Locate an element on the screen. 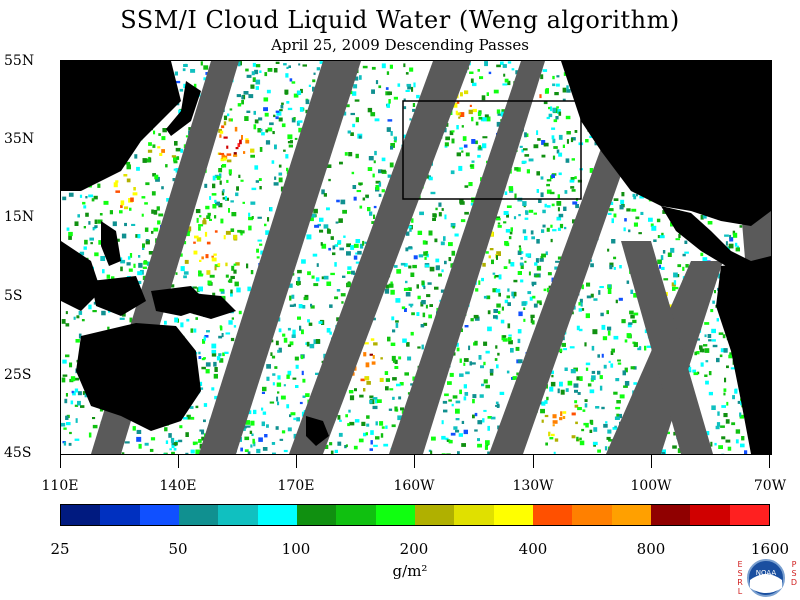 The height and width of the screenshot is (600, 800). lat-label-55n: 55N is located at coordinates (19, 61).